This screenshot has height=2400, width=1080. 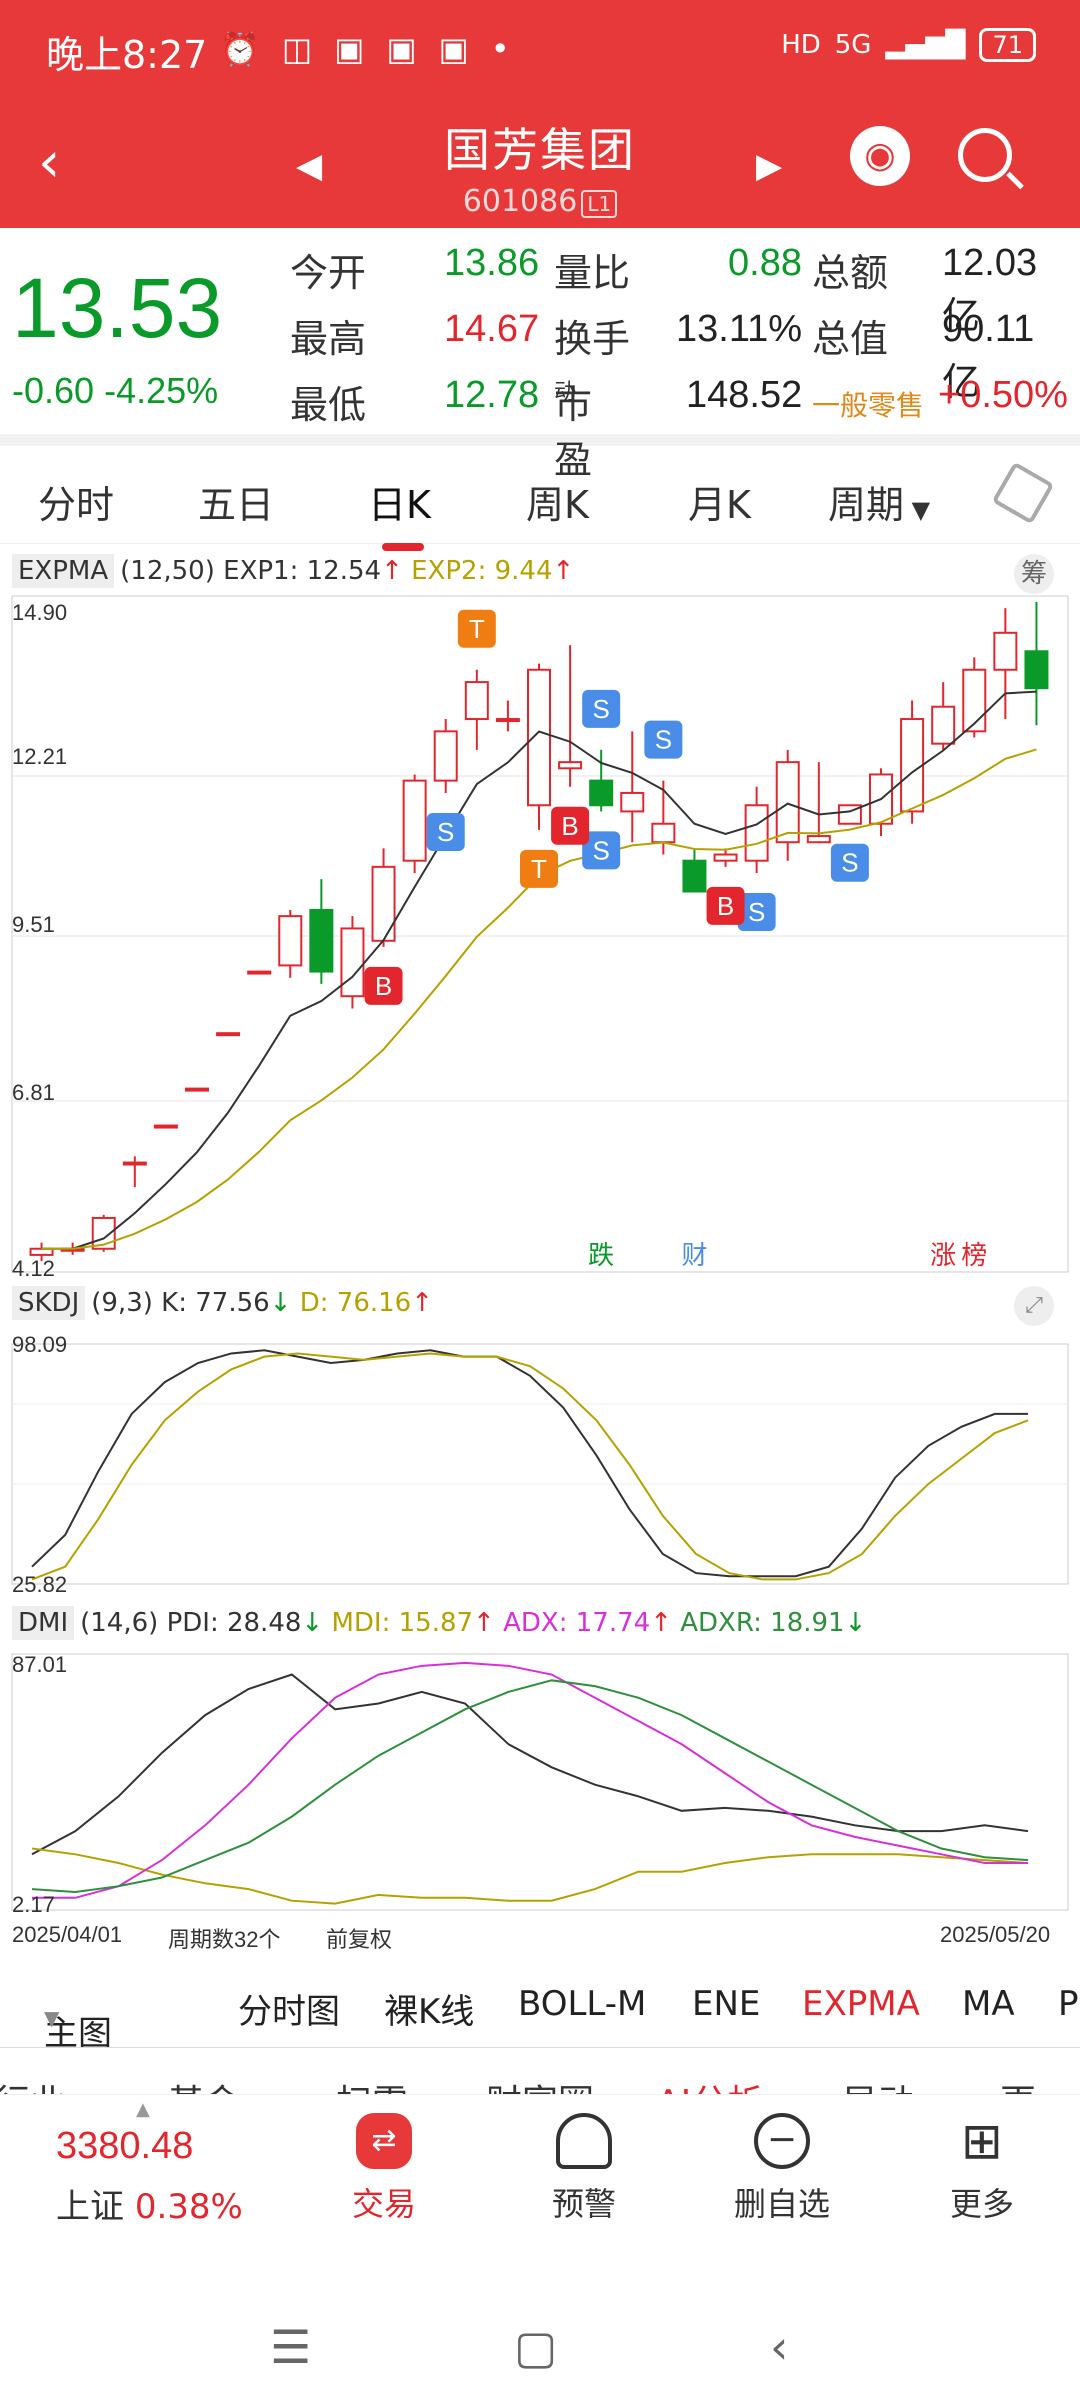 What do you see at coordinates (63, 571) in the screenshot?
I see `main-indicator-select: EXPMA` at bounding box center [63, 571].